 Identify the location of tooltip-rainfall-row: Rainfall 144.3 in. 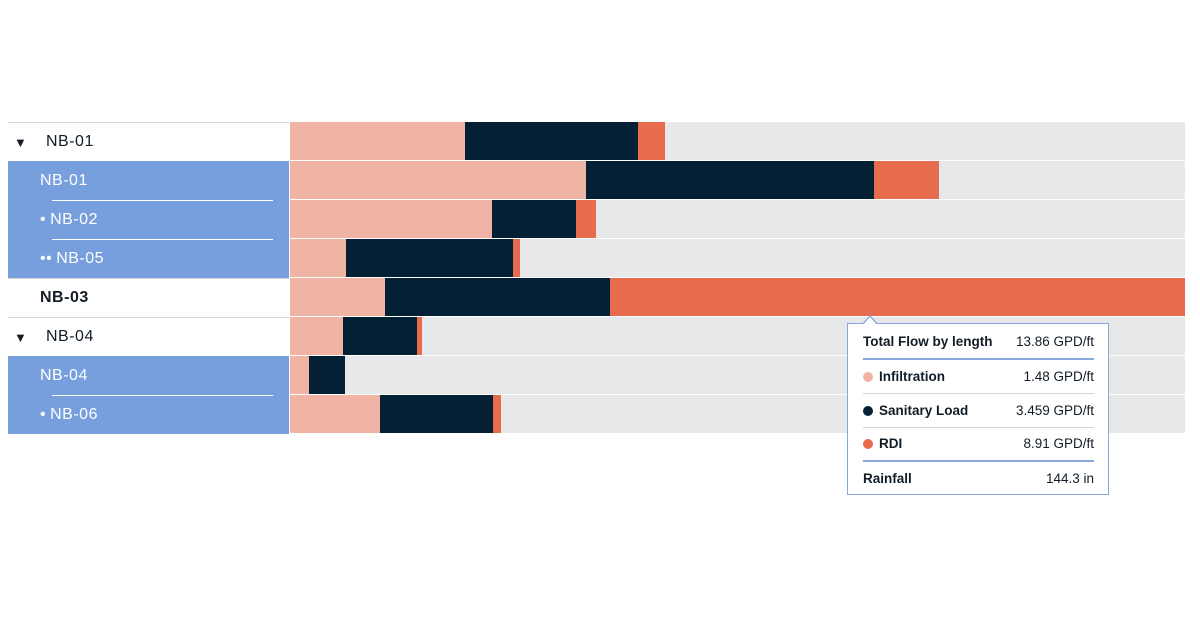
(978, 478).